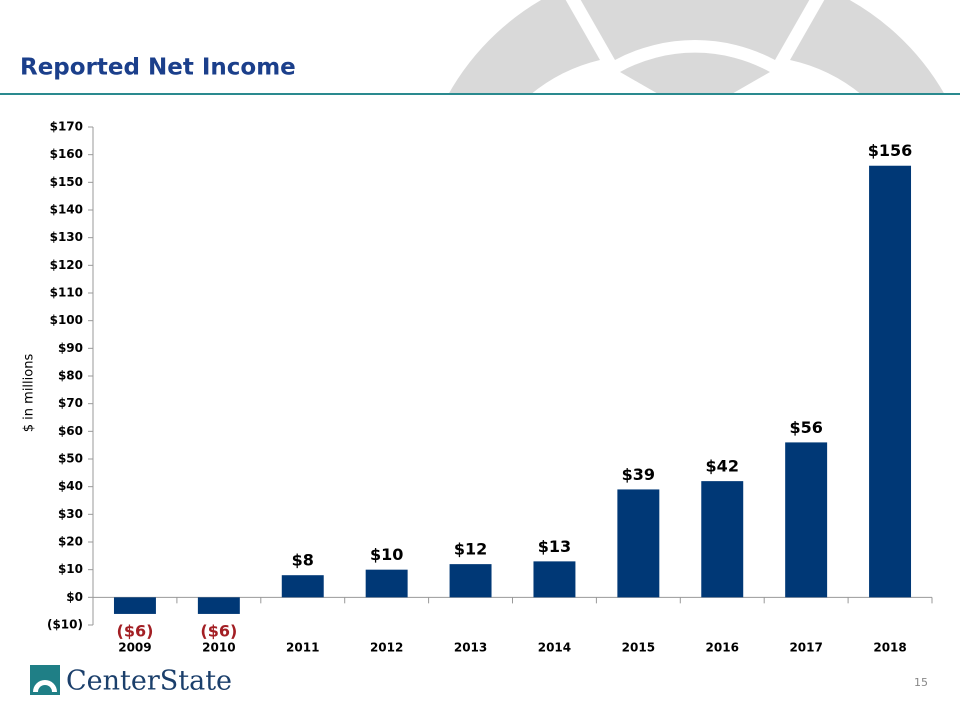 The height and width of the screenshot is (720, 960). Describe the element at coordinates (66, 237) in the screenshot. I see `y-tick-label: $130` at that location.